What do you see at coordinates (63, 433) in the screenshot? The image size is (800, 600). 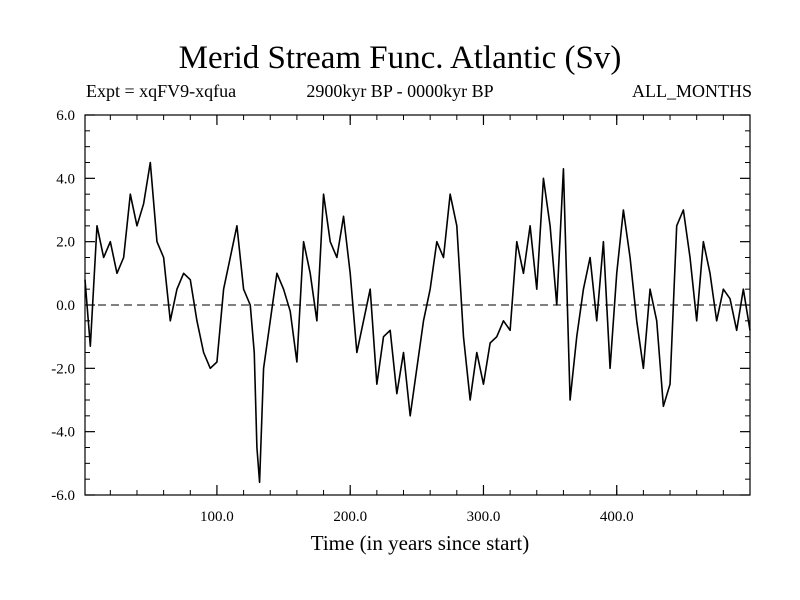 I see `y-tick-label: -4.0` at bounding box center [63, 433].